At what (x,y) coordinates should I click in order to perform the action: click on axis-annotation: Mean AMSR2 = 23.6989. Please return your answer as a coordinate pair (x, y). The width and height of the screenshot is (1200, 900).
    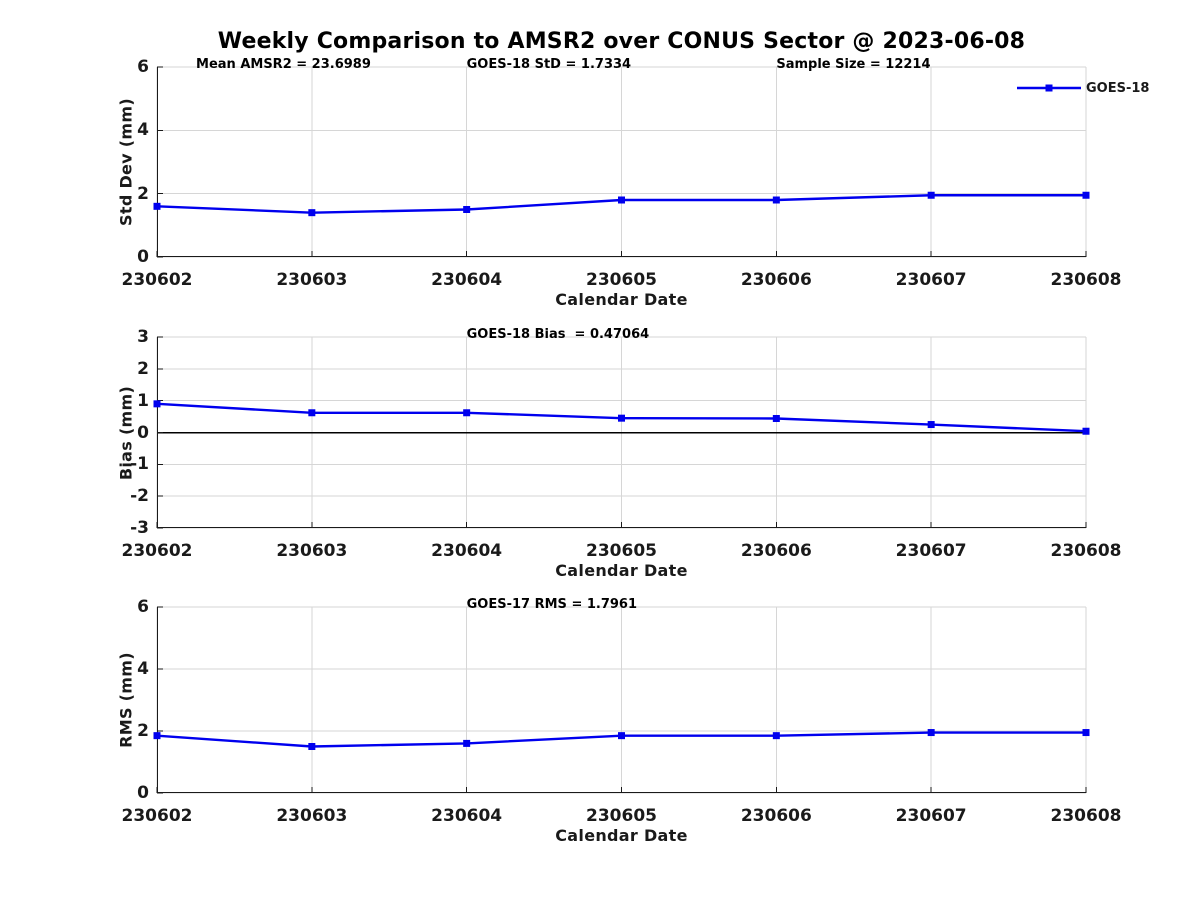
    Looking at the image, I should click on (283, 64).